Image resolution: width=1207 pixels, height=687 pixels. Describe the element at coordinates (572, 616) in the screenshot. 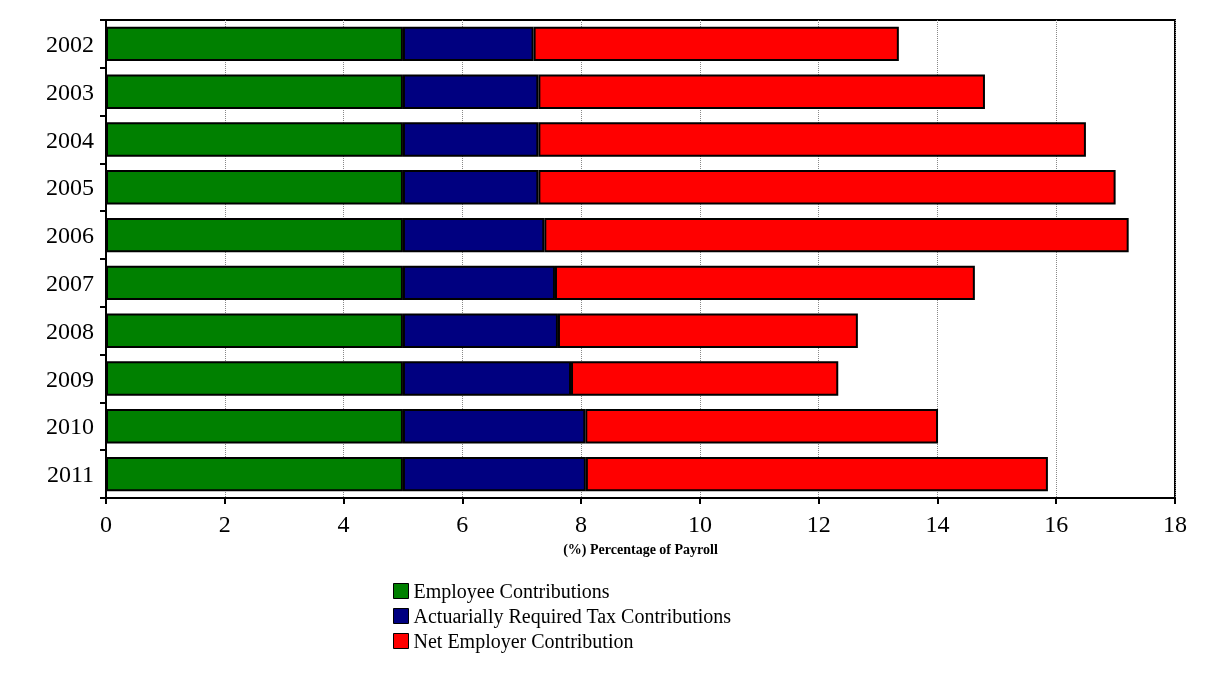

I see `legend-label: Actuarially Required Tax Contributions` at that location.